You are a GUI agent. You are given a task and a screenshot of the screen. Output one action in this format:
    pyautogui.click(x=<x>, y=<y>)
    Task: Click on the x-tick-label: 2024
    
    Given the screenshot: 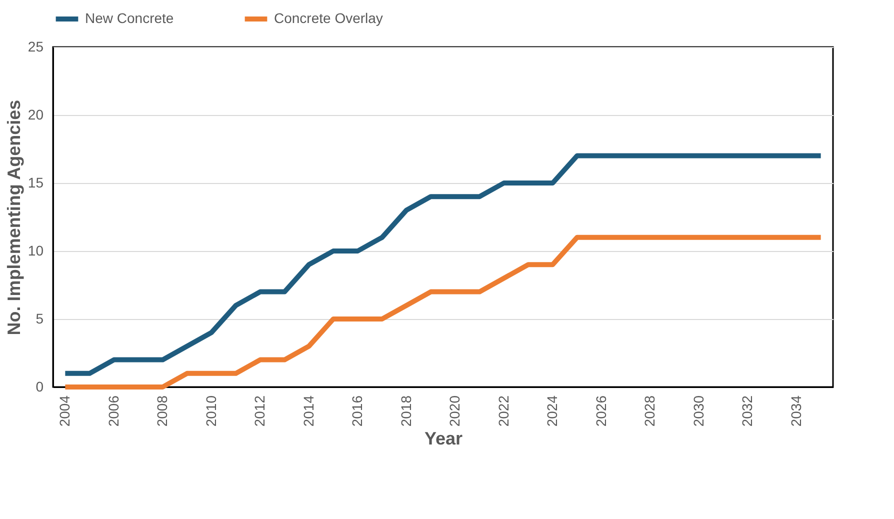 What is the action you would take?
    pyautogui.click(x=552, y=411)
    